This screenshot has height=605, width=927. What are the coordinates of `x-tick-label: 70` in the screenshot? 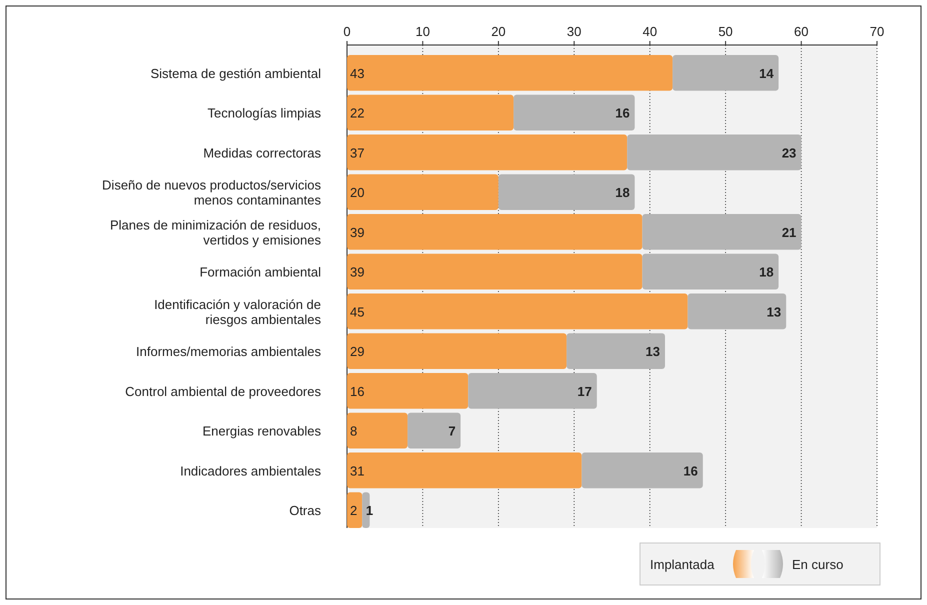 It's located at (877, 31).